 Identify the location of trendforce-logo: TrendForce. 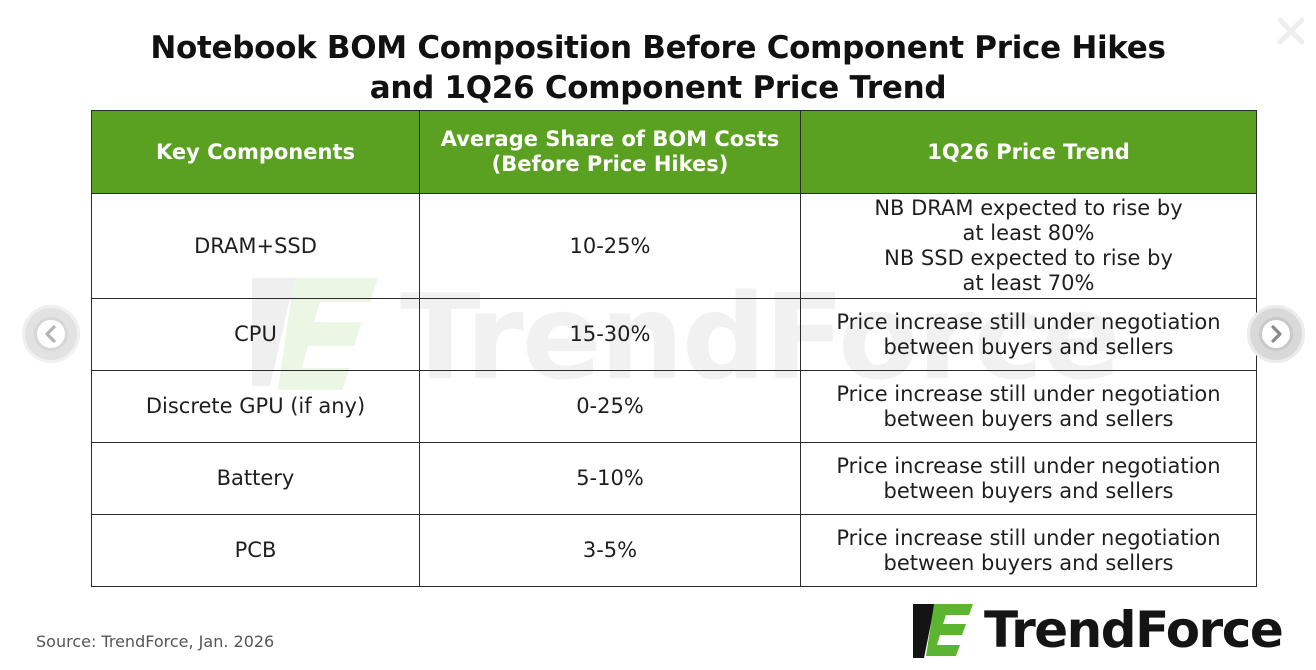
(1098, 630).